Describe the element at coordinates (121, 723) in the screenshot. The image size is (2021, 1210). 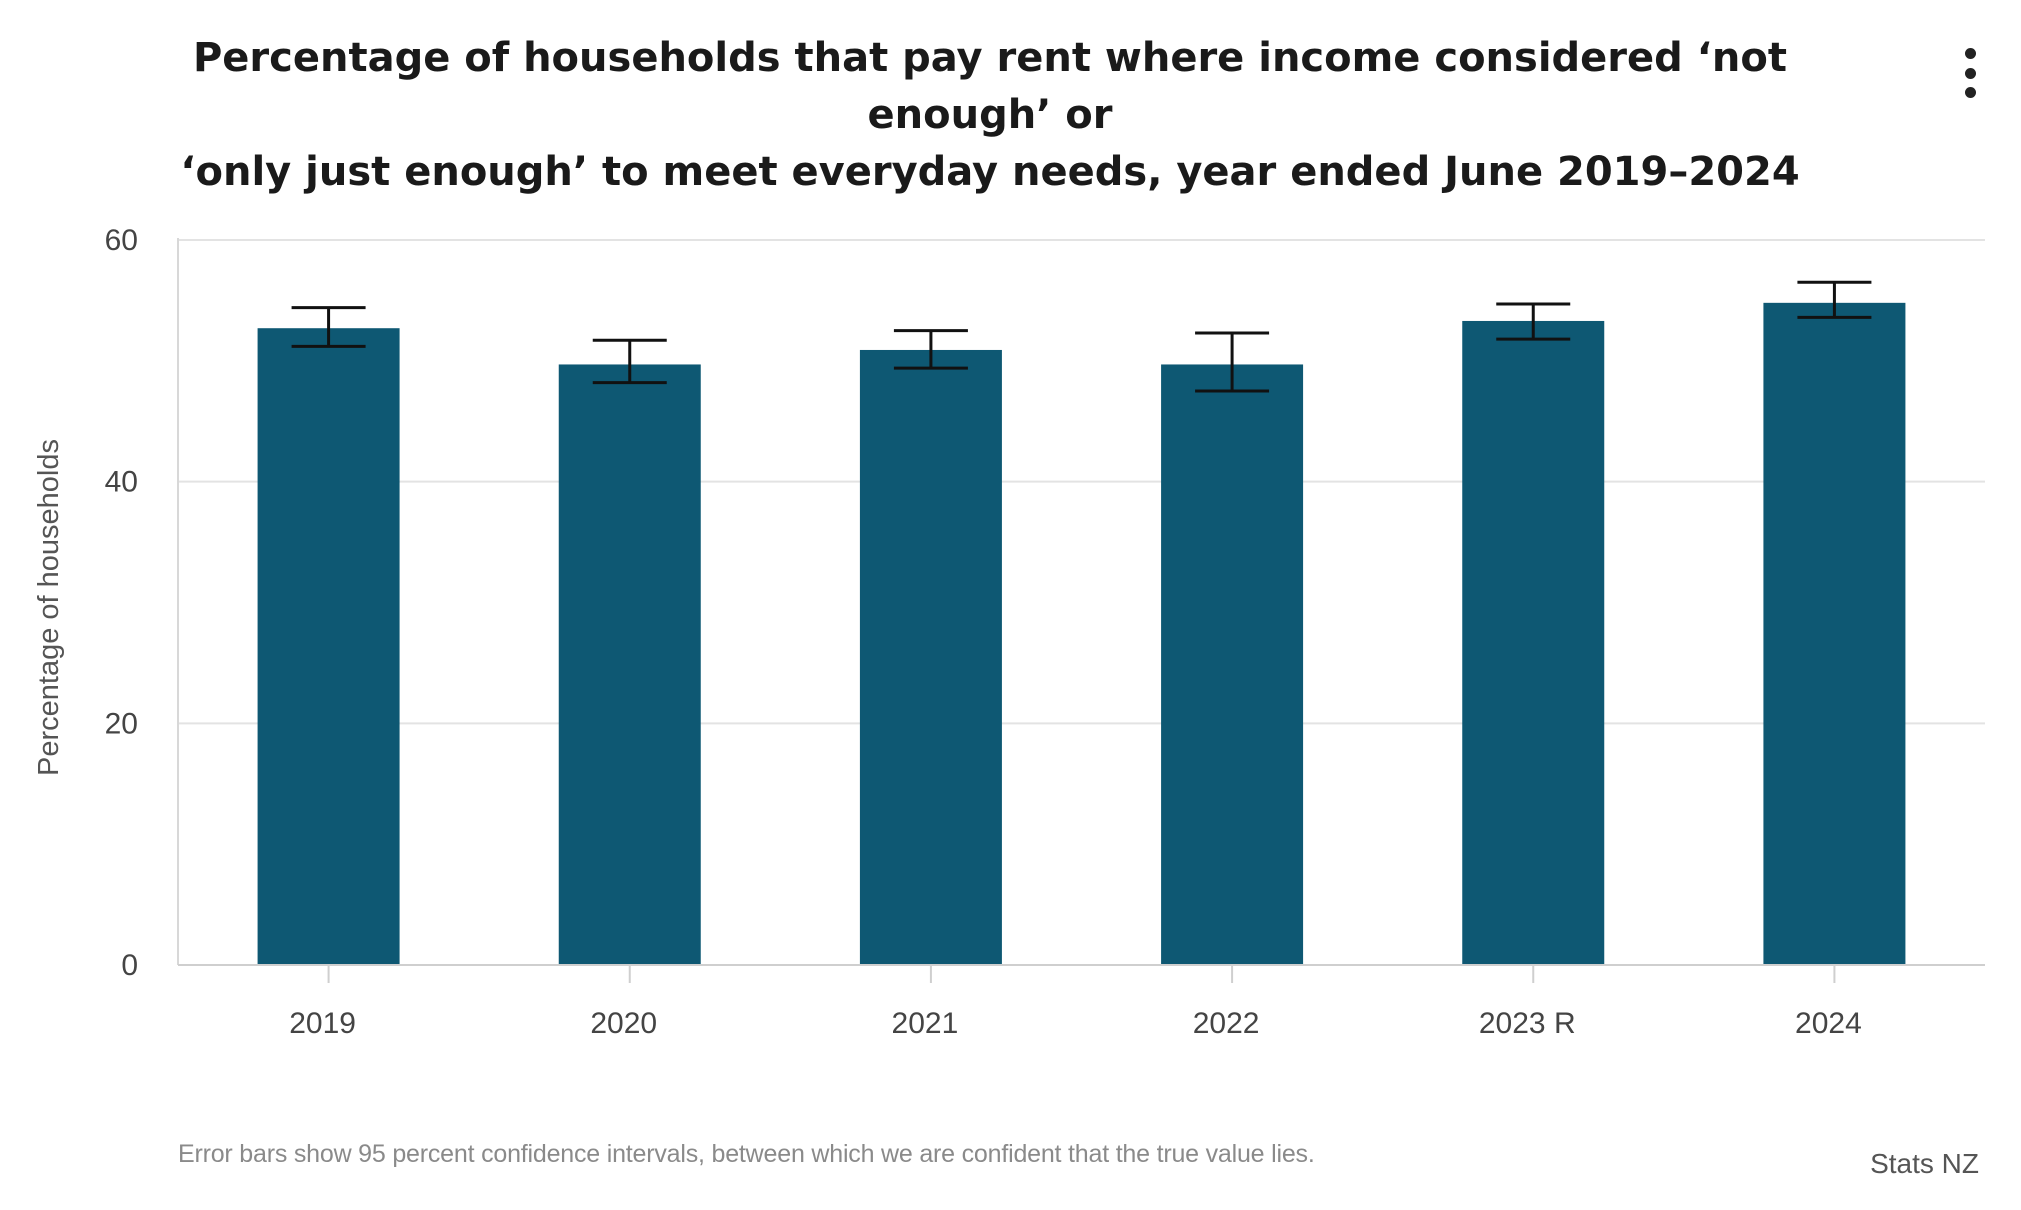
I see `y-tick-label: 20` at that location.